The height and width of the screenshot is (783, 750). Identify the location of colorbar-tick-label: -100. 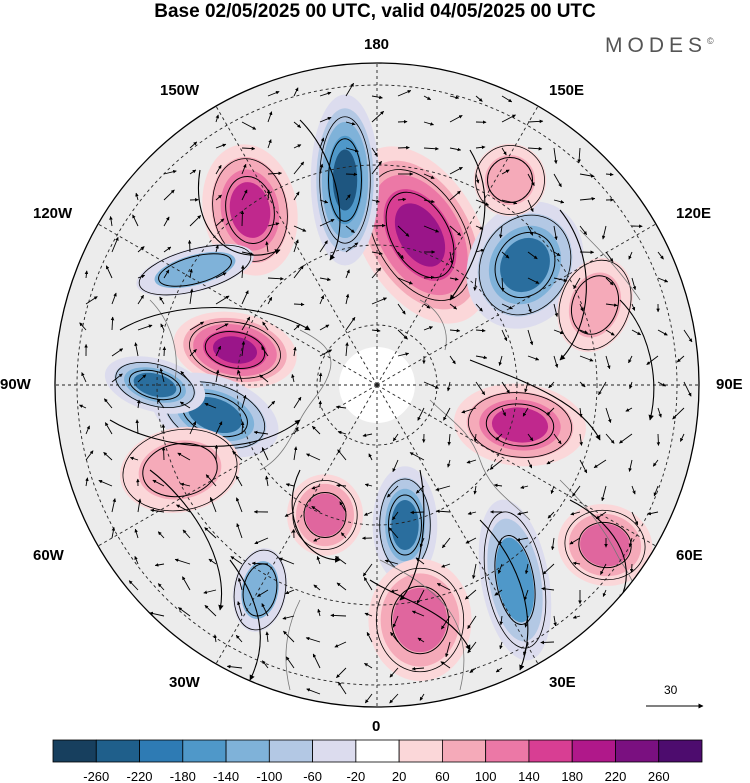
(269, 776).